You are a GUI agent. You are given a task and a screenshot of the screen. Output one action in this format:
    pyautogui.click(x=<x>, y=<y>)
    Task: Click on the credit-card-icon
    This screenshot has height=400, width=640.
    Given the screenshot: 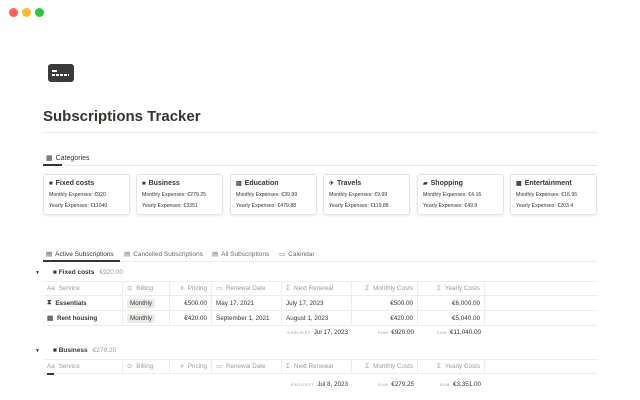 What is the action you would take?
    pyautogui.click(x=61, y=73)
    